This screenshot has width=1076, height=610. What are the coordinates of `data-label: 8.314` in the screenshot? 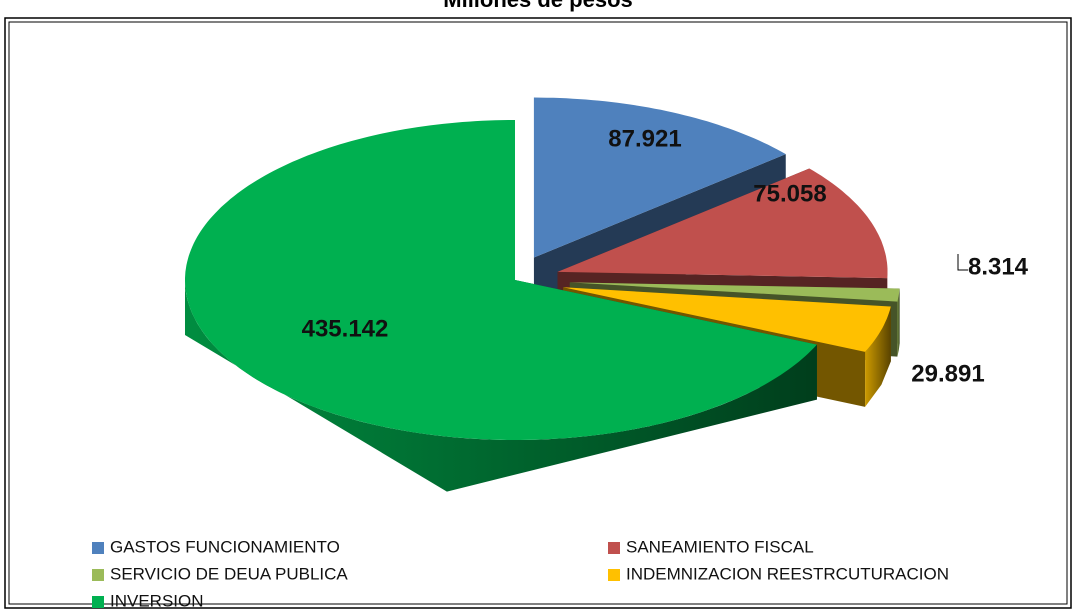 It's located at (998, 266).